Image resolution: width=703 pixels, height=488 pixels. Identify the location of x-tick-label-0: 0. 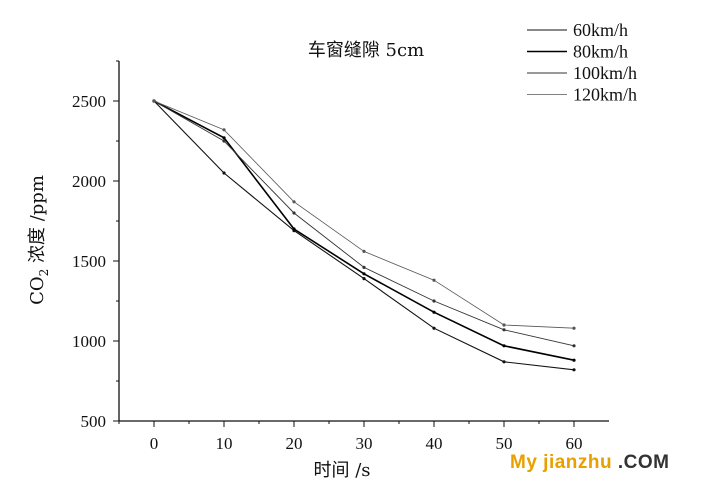
(154, 443).